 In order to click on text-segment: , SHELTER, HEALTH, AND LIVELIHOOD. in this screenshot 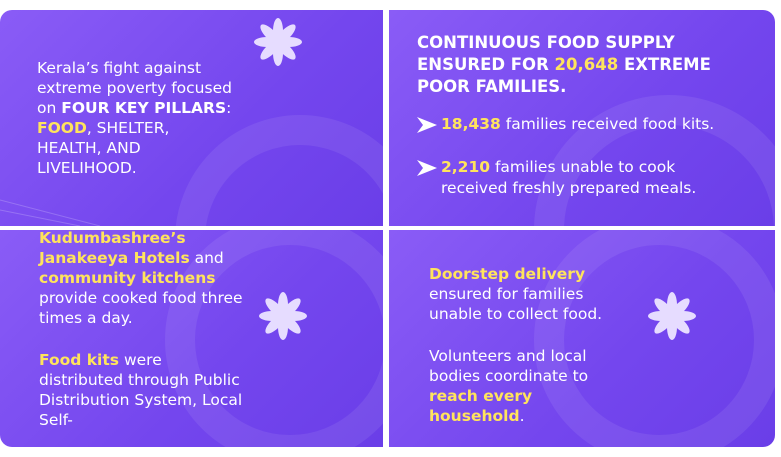, I will do `click(103, 148)`.